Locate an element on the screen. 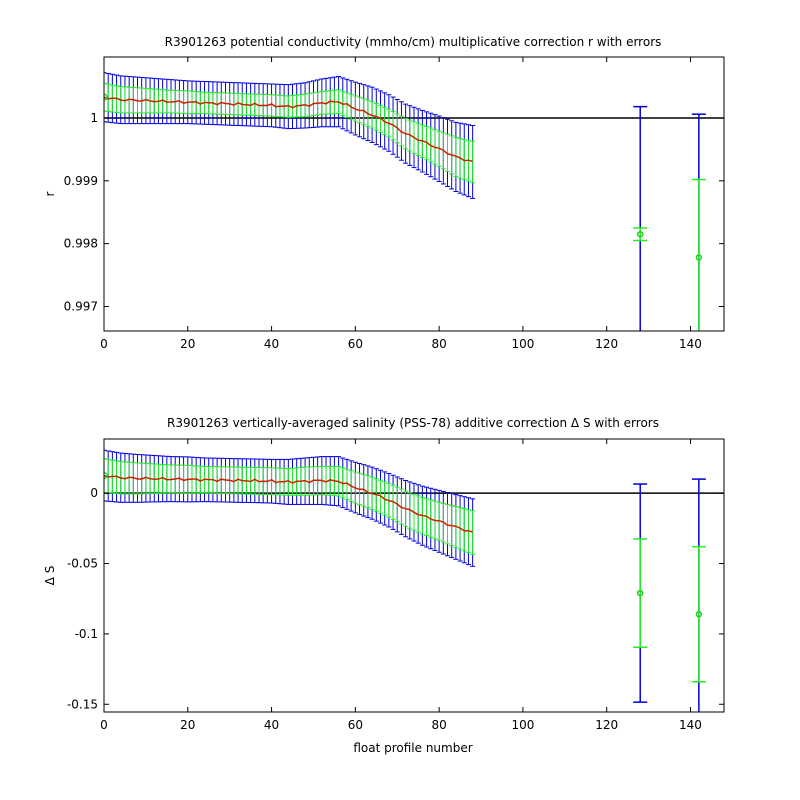 This screenshot has width=800, height=800. y-tick-label: 0.999 is located at coordinates (81, 181).